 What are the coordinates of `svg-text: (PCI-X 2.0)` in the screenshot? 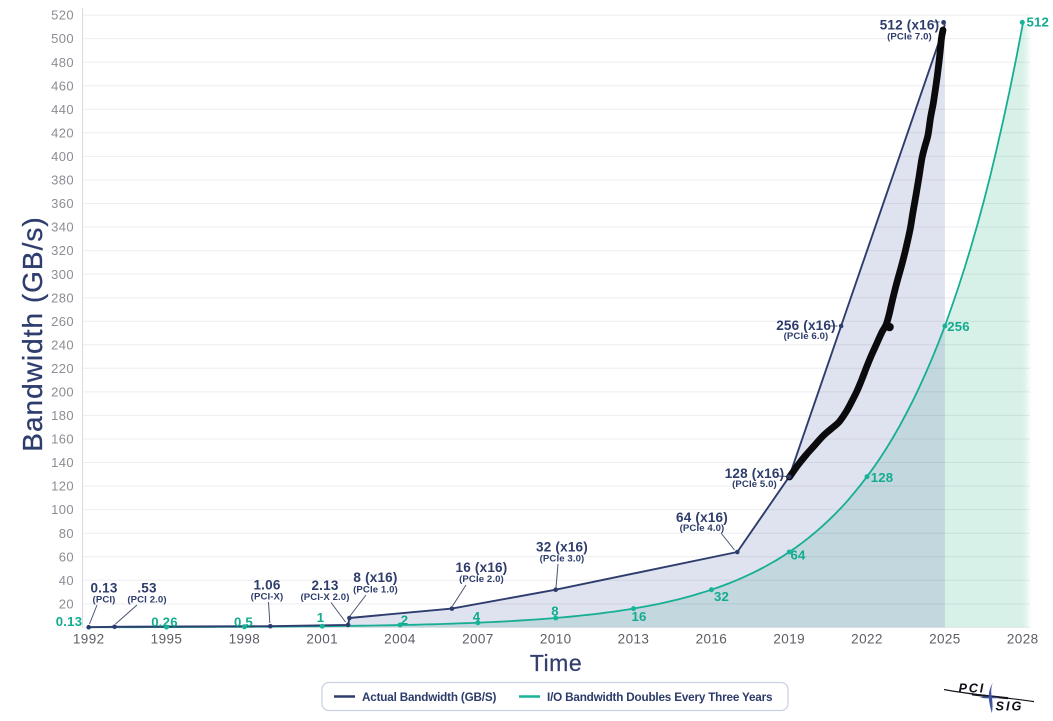 It's located at (324, 597).